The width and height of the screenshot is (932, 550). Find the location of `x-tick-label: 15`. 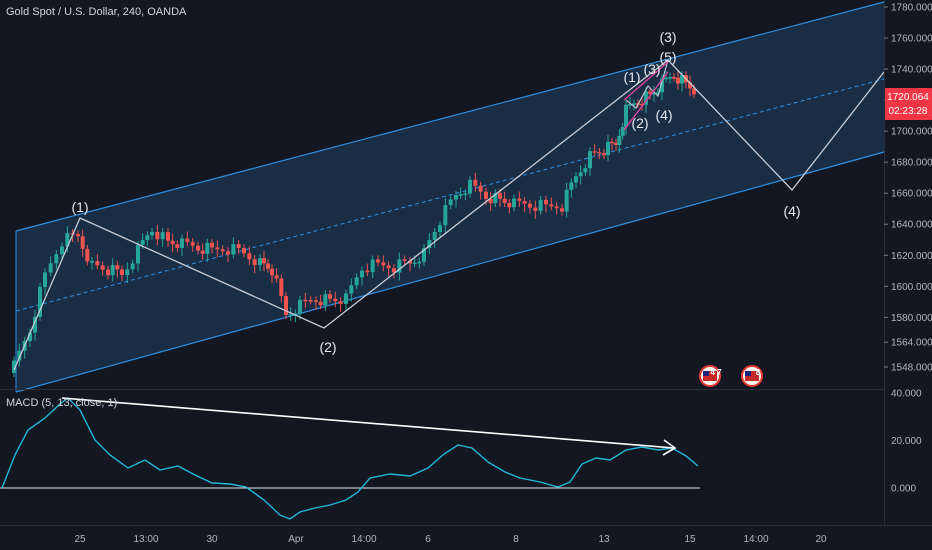

x-tick-label: 15 is located at coordinates (690, 539).